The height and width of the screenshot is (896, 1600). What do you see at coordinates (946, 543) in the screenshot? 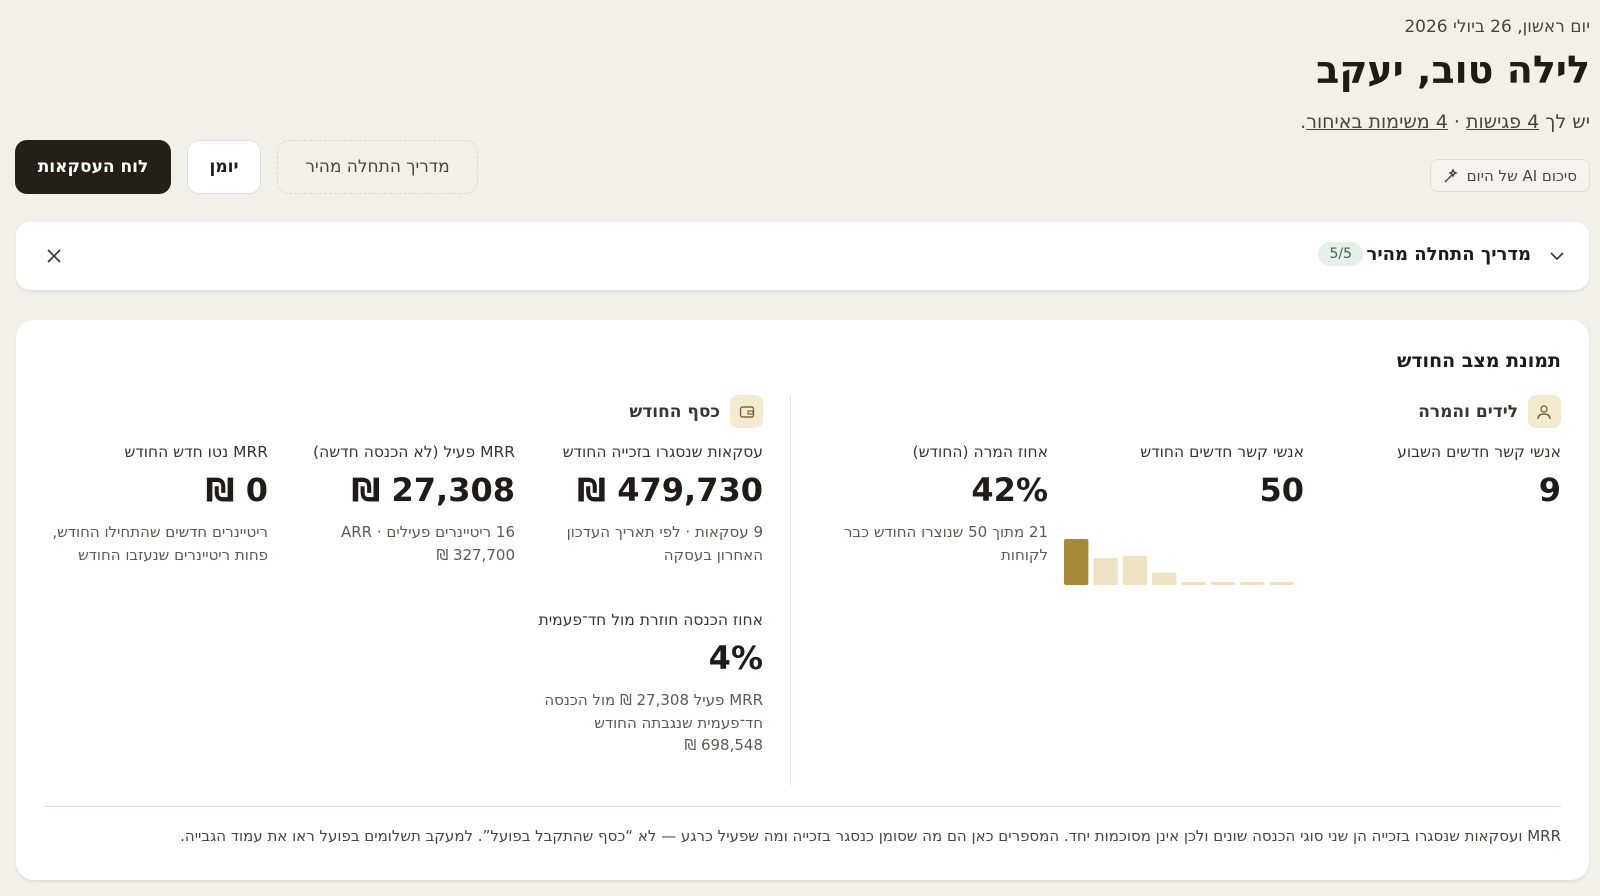
I see `stat-note: 21 מתוך 50 שנוצרו החודש כבר לקוחות` at bounding box center [946, 543].